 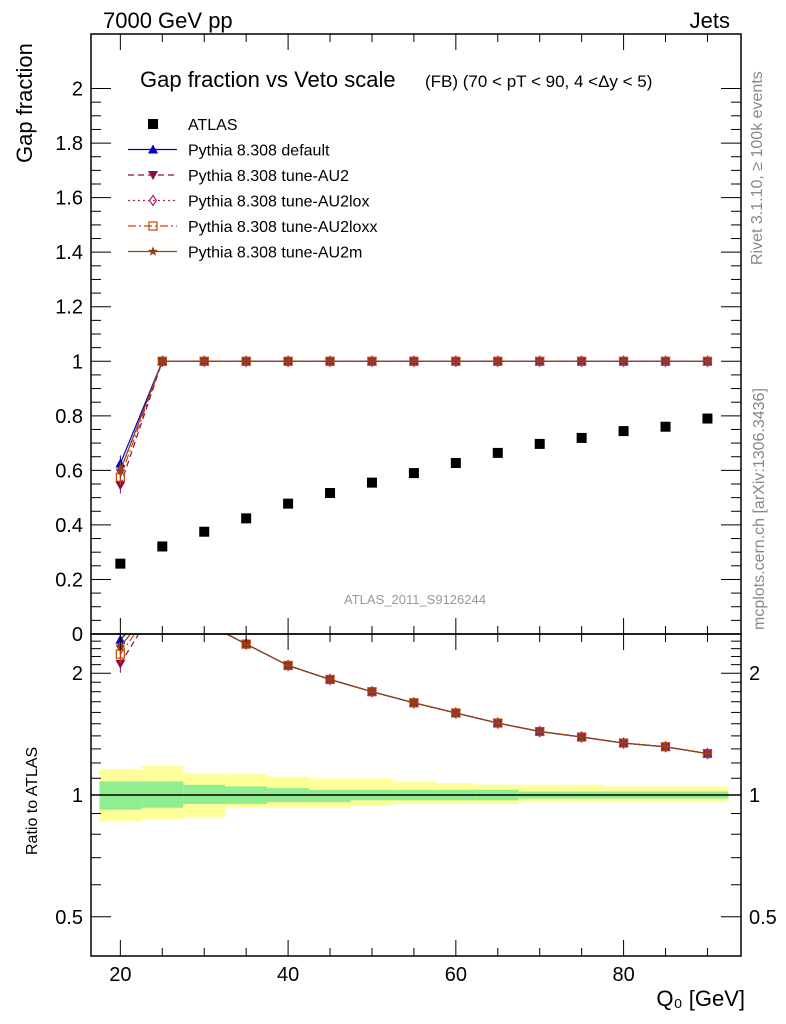 What do you see at coordinates (700, 998) in the screenshot?
I see `x-axis-label: Q₀ [GeV]` at bounding box center [700, 998].